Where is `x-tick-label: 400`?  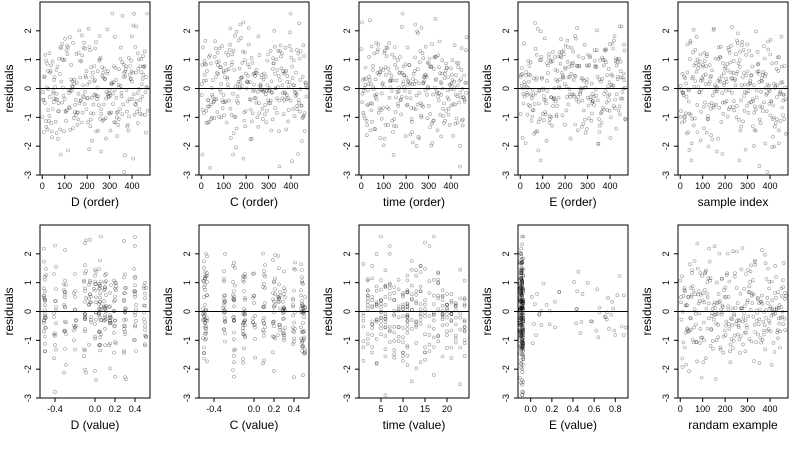 x-tick-label: 400 is located at coordinates (770, 409).